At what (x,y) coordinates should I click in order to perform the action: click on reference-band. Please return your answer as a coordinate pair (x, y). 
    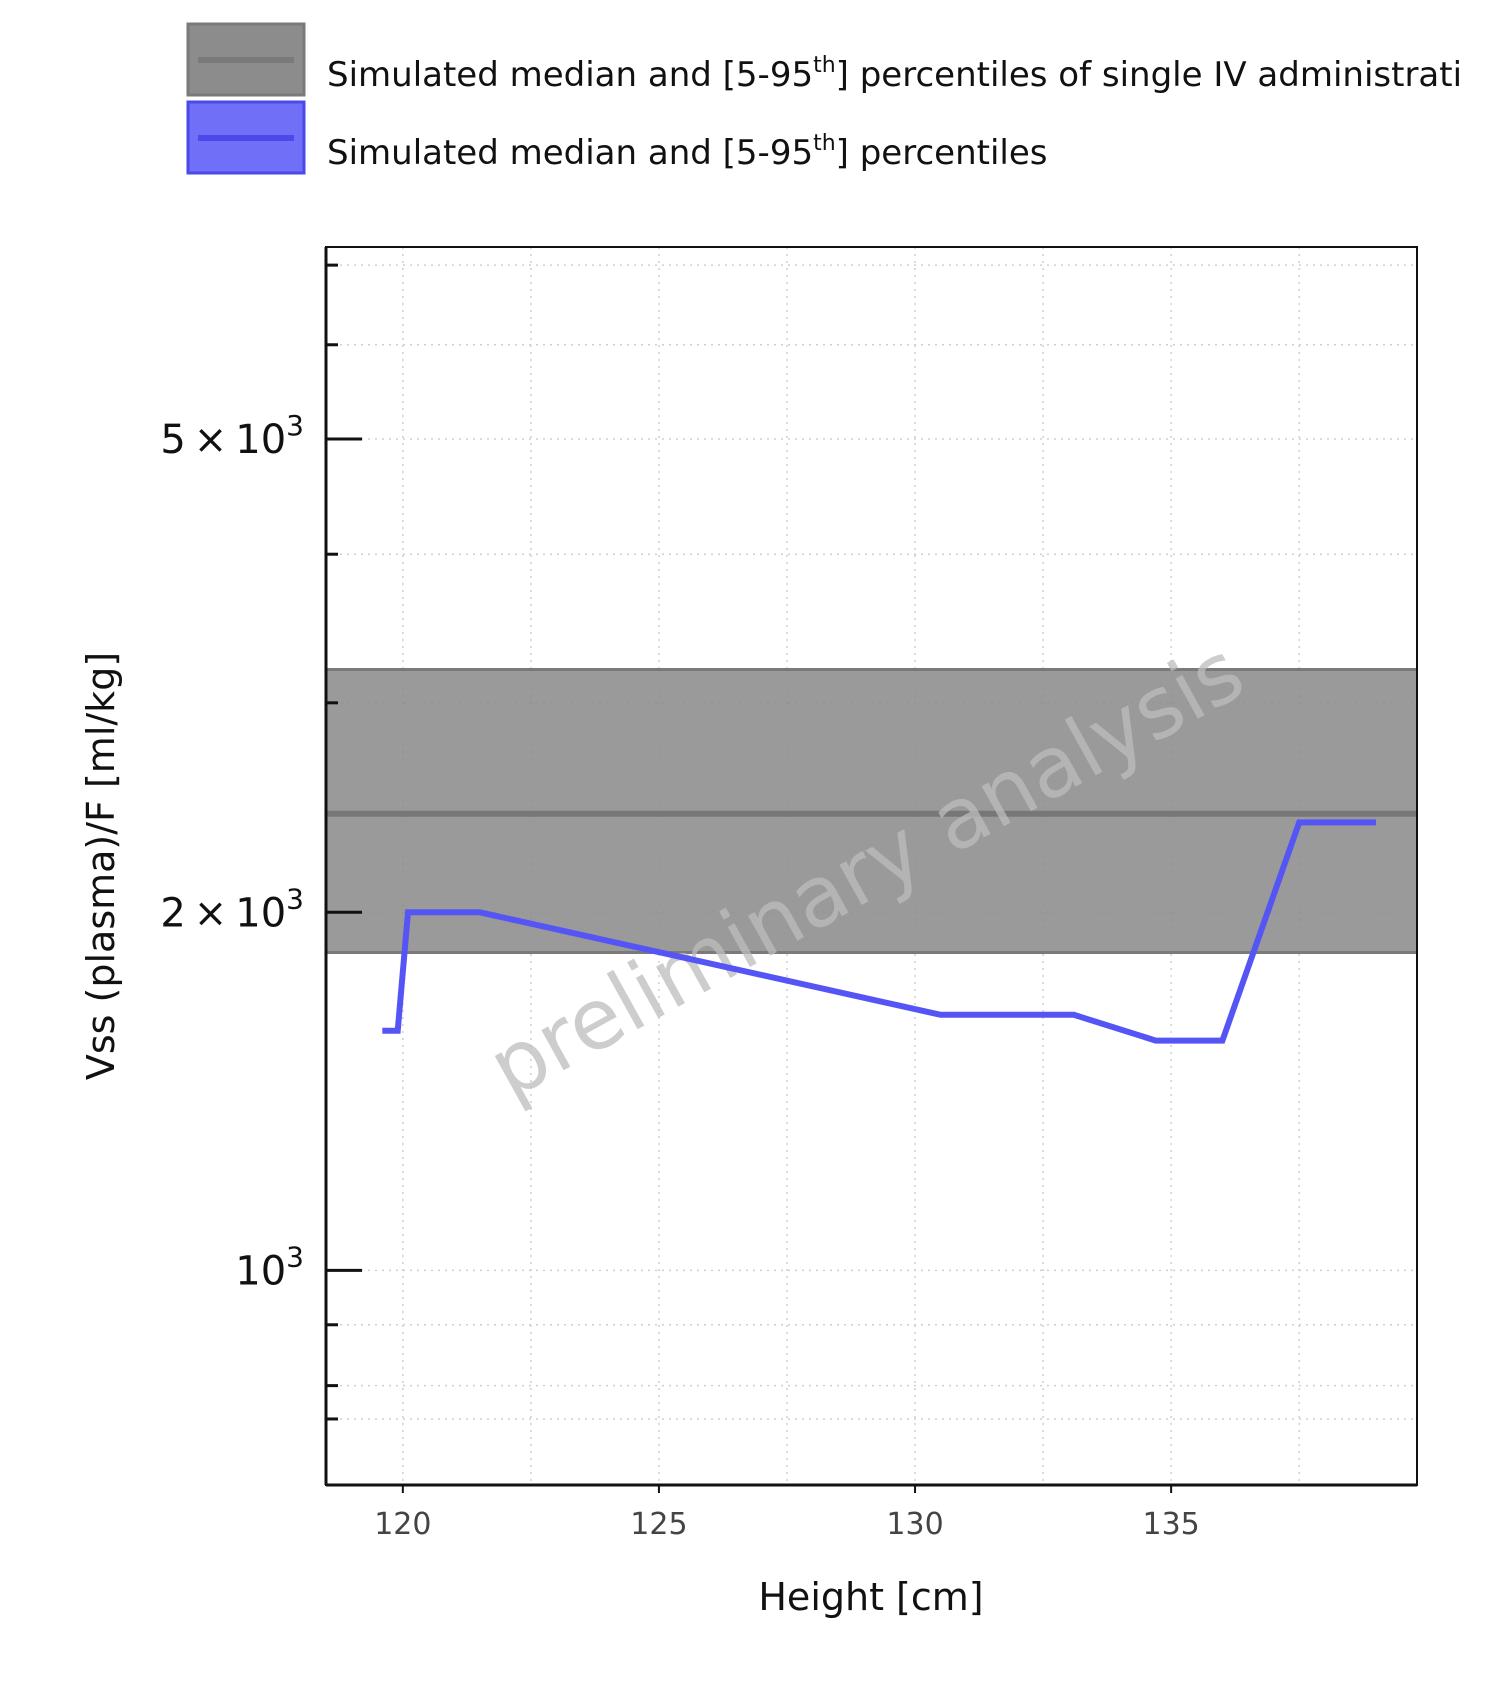
    Looking at the image, I should click on (871, 811).